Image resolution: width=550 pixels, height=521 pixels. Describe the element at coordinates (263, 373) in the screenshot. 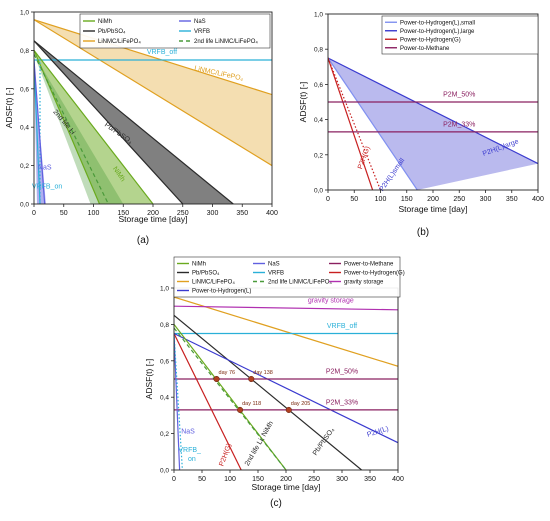

I see `event-label: day 138` at that location.